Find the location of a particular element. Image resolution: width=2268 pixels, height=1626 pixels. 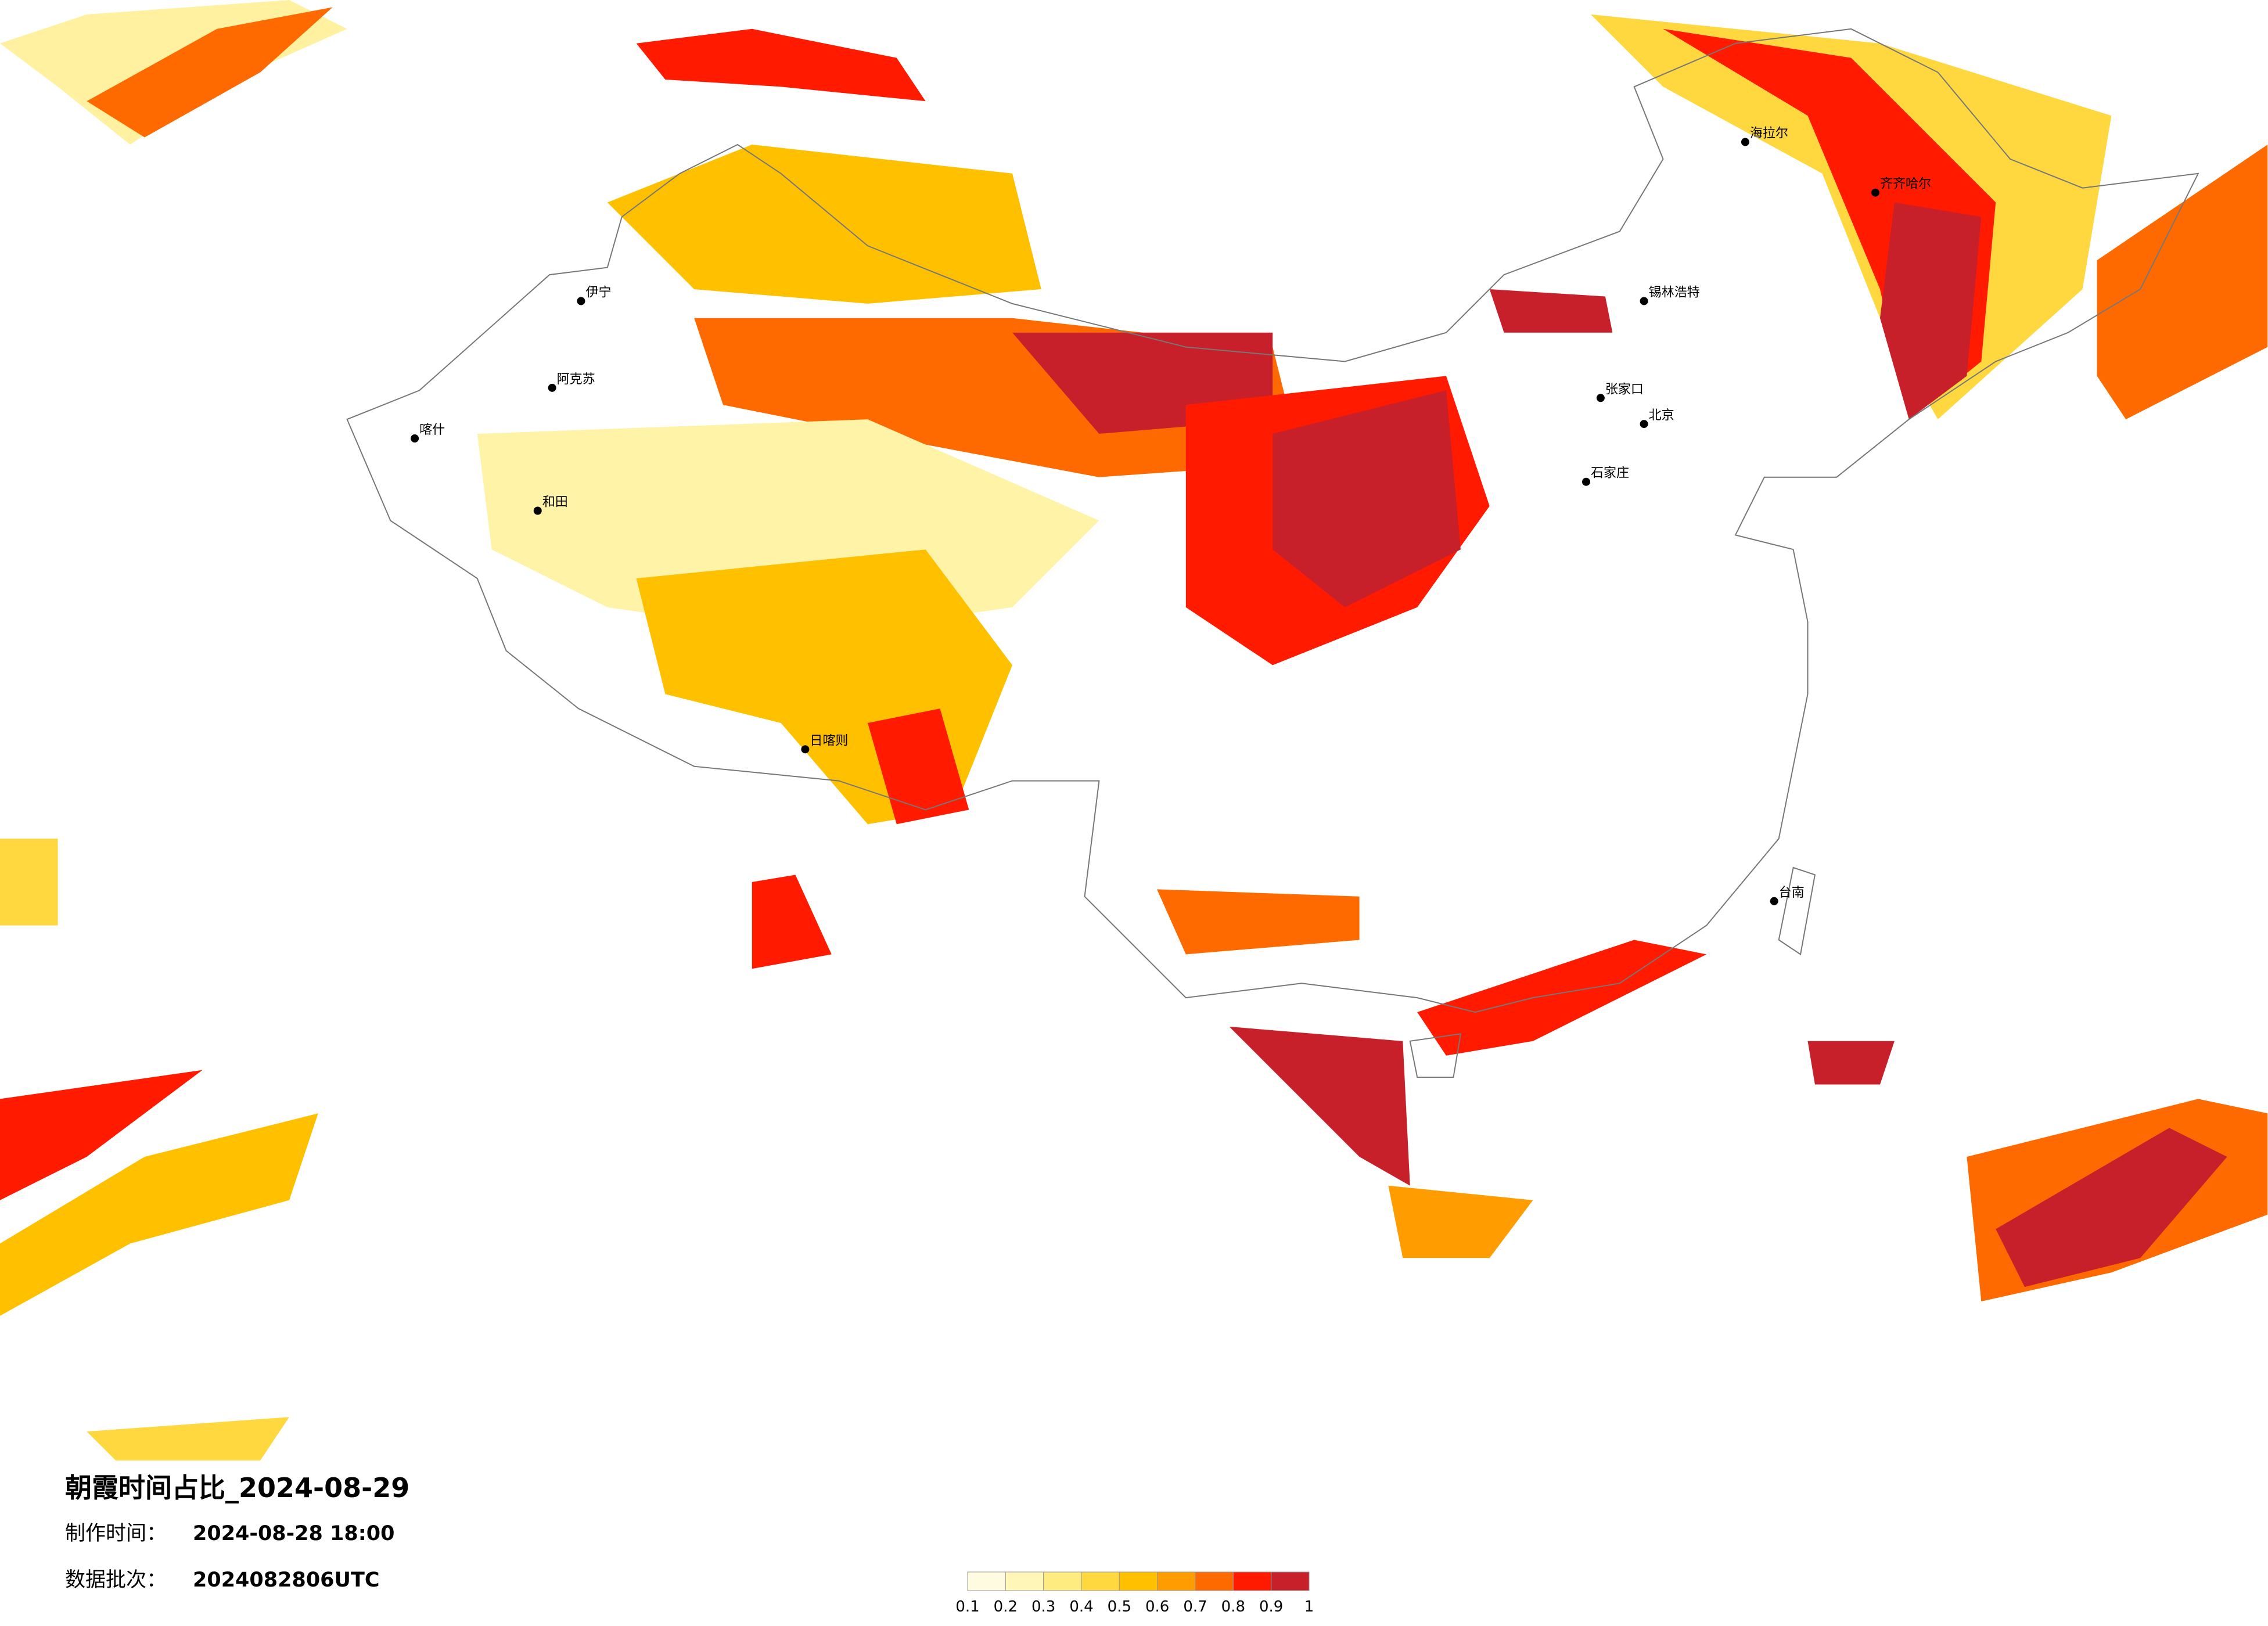

data-batch-label: 数据批次： is located at coordinates (116, 1581).